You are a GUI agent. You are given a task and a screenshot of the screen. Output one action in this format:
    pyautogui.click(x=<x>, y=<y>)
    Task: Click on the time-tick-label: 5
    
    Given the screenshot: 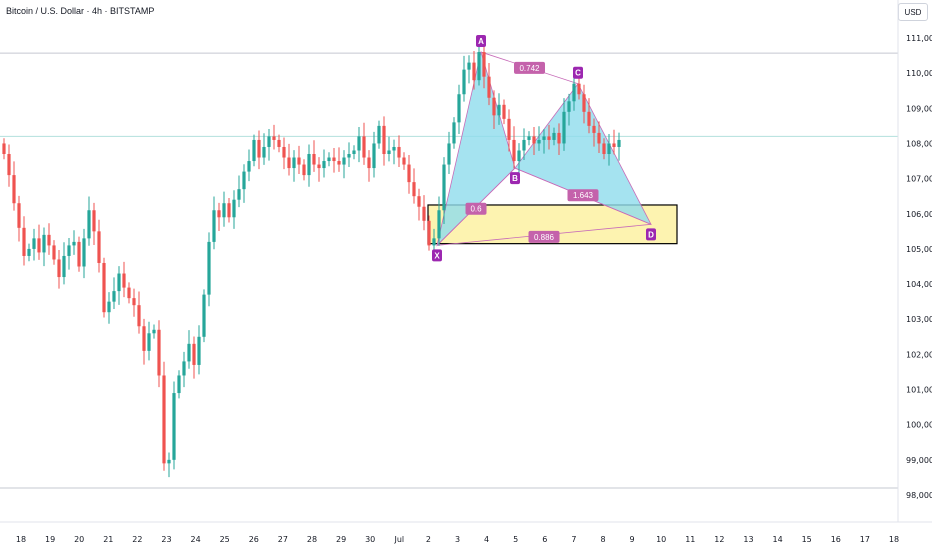 What is the action you would take?
    pyautogui.click(x=515, y=539)
    